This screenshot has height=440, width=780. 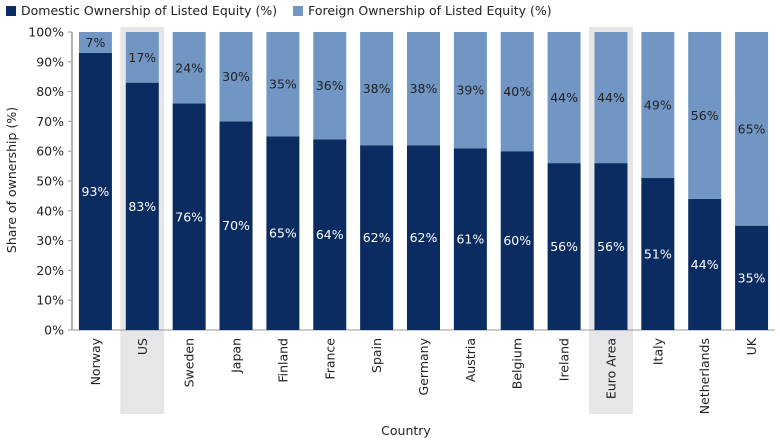 What do you see at coordinates (50, 121) in the screenshot?
I see `y-tick-label: 70%` at bounding box center [50, 121].